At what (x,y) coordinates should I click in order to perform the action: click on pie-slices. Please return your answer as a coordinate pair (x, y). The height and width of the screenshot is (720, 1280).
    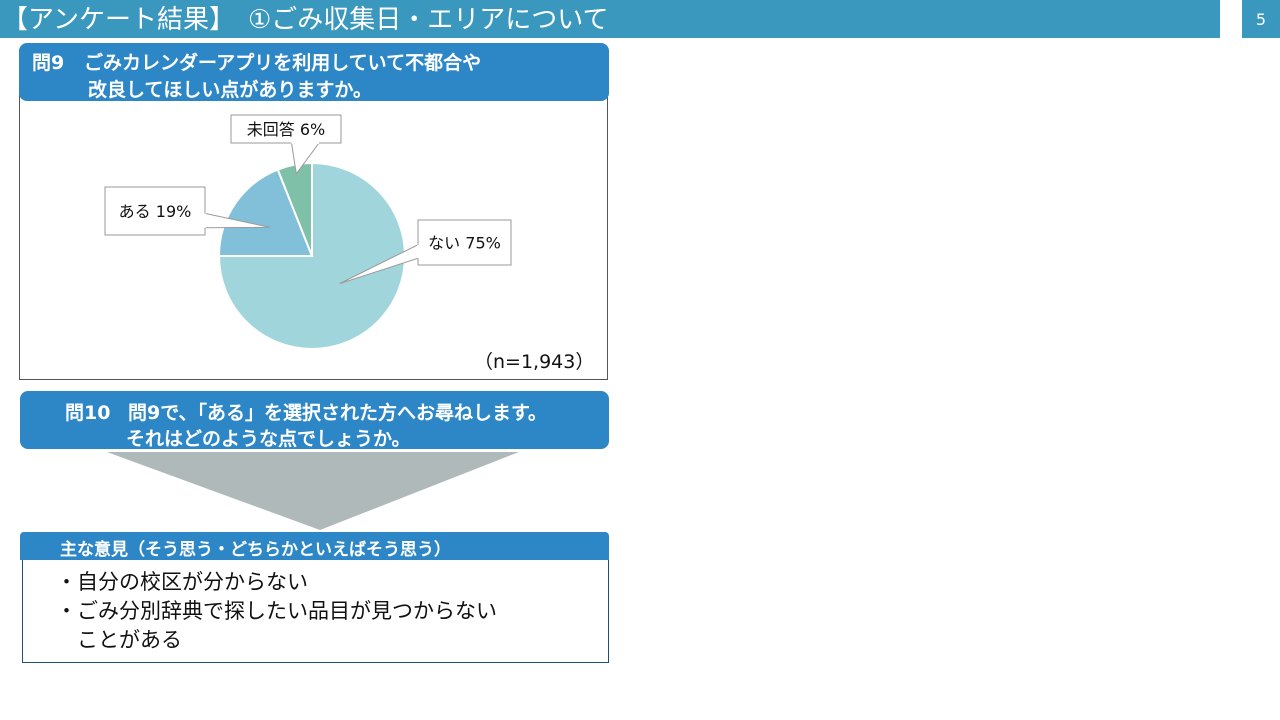
    Looking at the image, I should click on (311, 255).